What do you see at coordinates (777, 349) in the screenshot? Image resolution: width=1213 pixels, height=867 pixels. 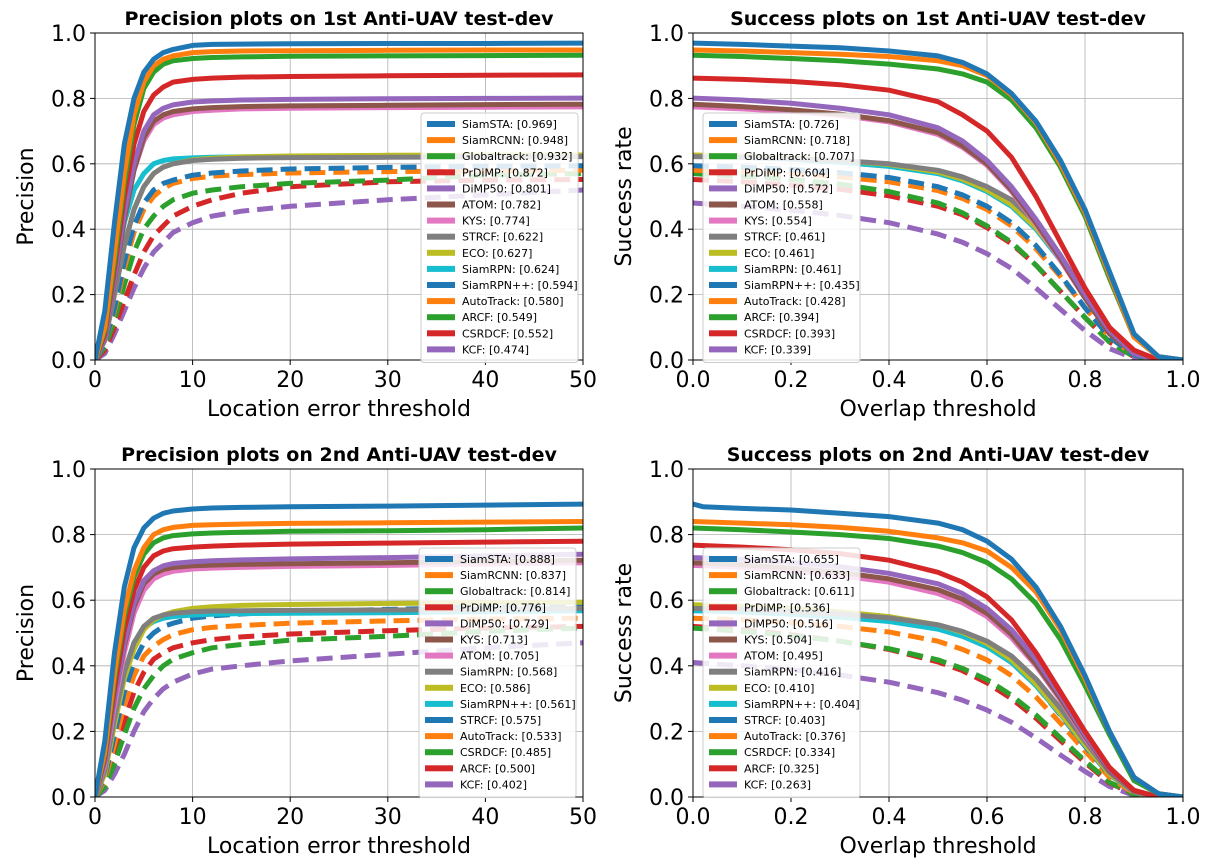 I see `chart2-legend-entry: KCF: [0.339]` at bounding box center [777, 349].